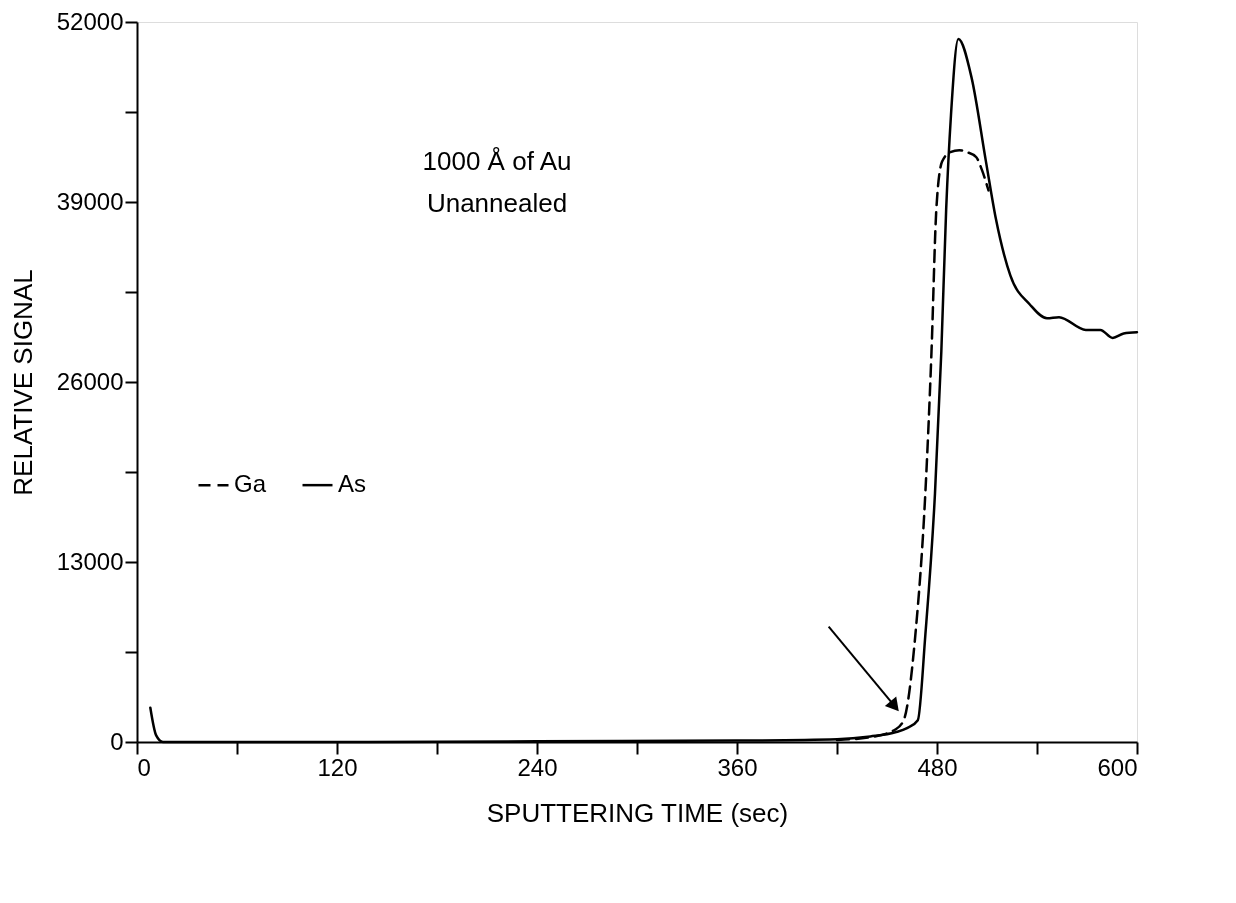 This screenshot has height=903, width=1236. Describe the element at coordinates (637, 812) in the screenshot. I see `x-axis-title: SPUTTERING TIME (sec)` at that location.